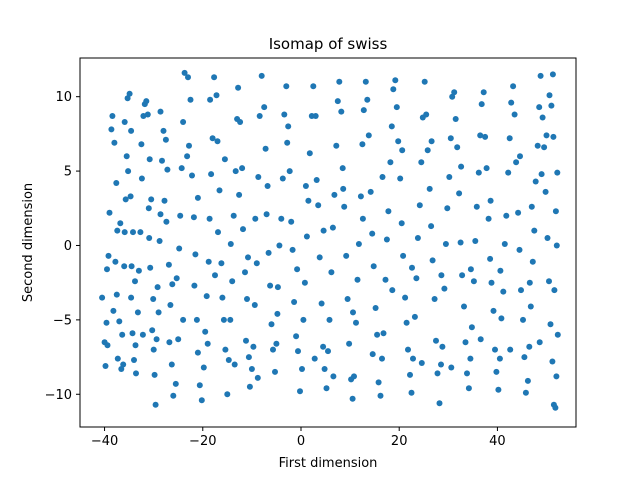 The width and height of the screenshot is (640, 480). What do you see at coordinates (68, 246) in the screenshot?
I see `y-tick-label: 0` at bounding box center [68, 246].